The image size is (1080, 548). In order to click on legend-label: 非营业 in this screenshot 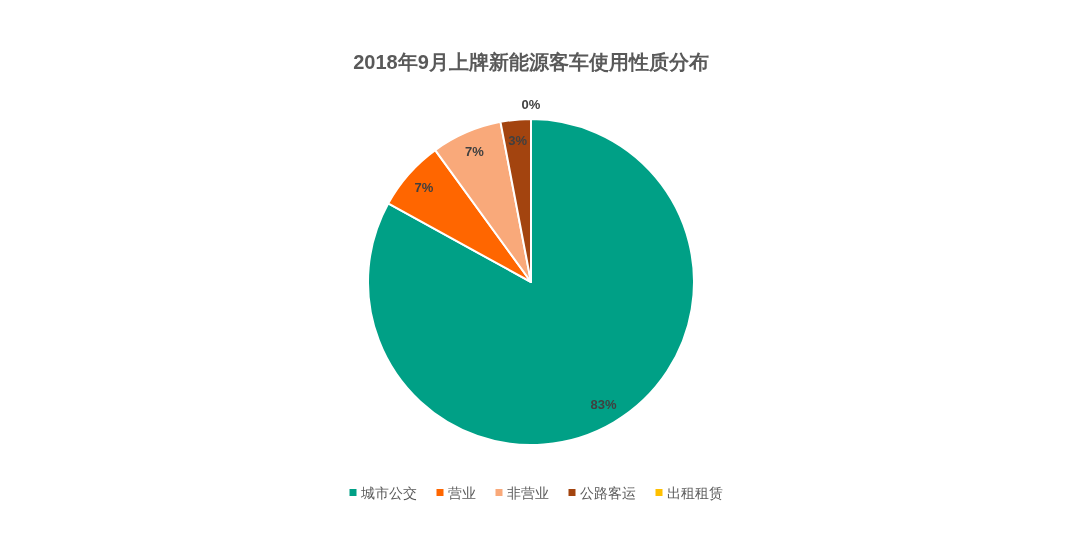, I will do `click(527, 493)`.